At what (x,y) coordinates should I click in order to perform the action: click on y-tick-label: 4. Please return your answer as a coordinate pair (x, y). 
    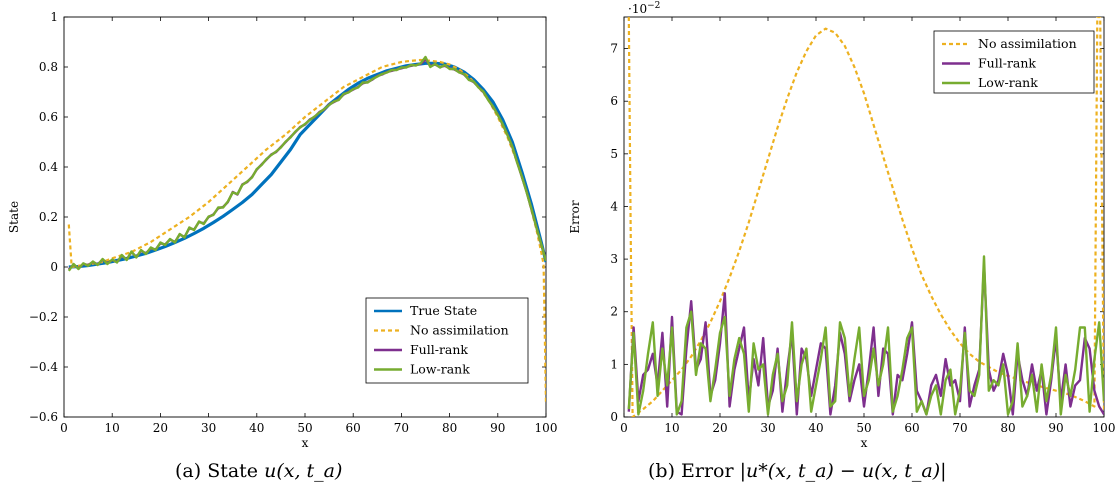
    Looking at the image, I should click on (614, 206).